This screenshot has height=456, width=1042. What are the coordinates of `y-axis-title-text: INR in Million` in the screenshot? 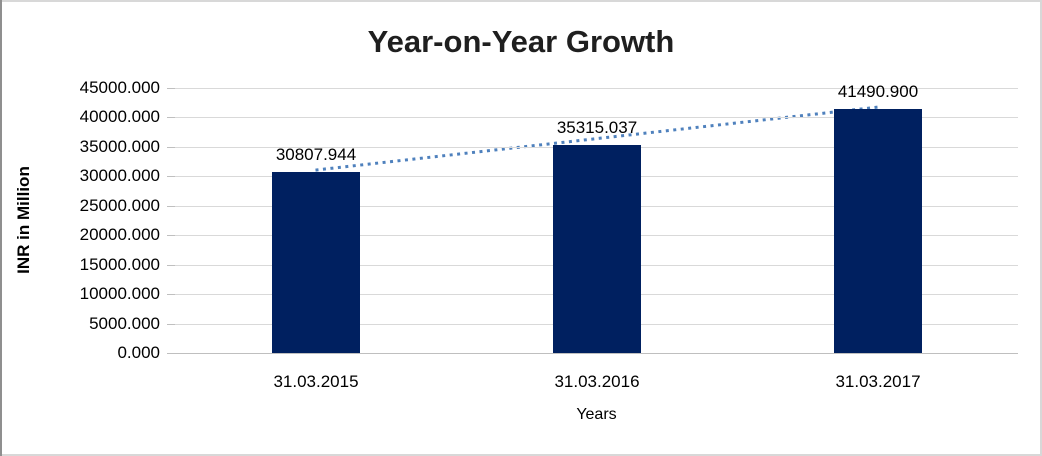 It's located at (23, 220).